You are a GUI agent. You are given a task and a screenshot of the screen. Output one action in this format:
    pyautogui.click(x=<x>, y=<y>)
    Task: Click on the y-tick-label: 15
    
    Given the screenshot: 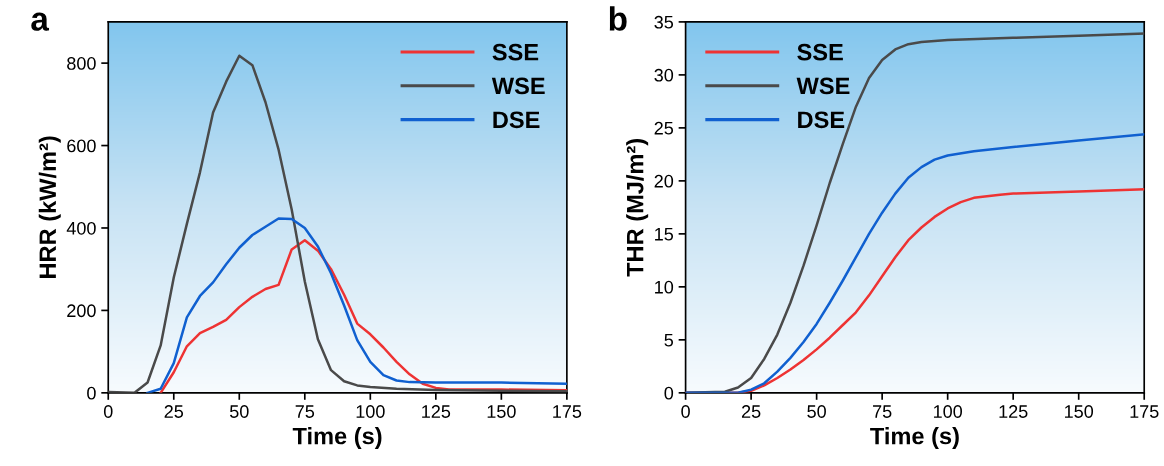 What is the action you would take?
    pyautogui.click(x=664, y=234)
    